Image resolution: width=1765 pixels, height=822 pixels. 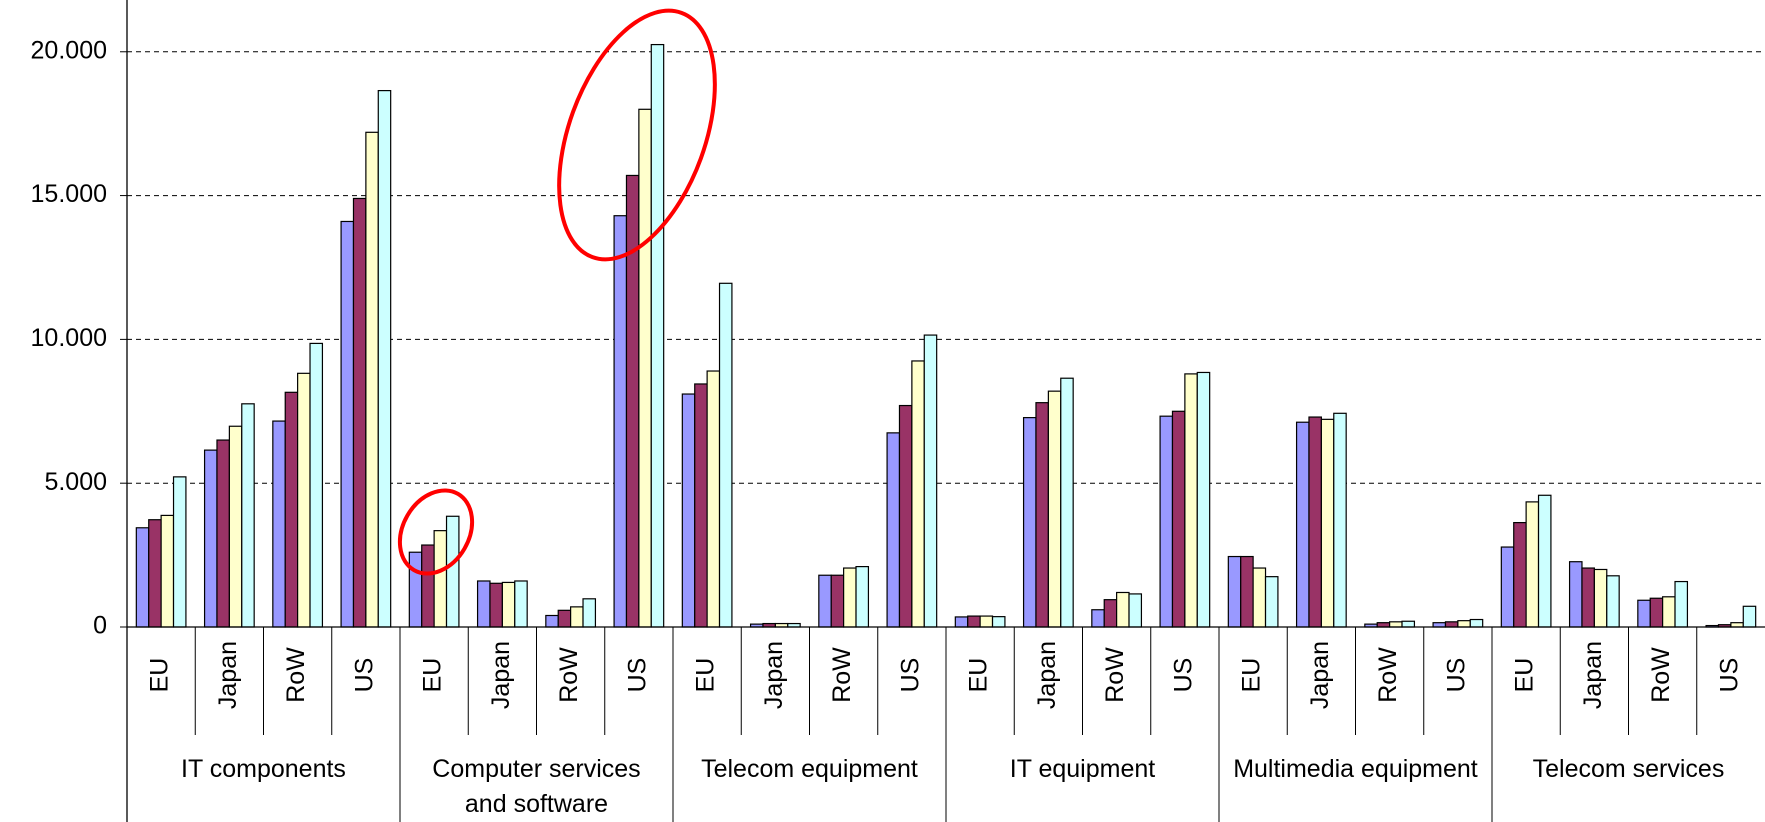 What do you see at coordinates (263, 769) in the screenshot?
I see `group-label: IT components` at bounding box center [263, 769].